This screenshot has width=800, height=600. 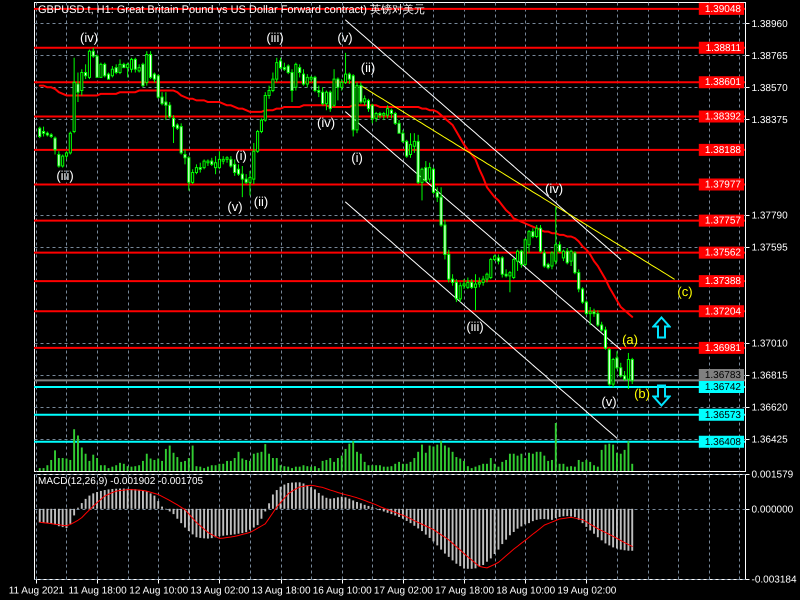 What do you see at coordinates (342, 591) in the screenshot?
I see `x-tick-label: 16 Aug 10:00` at bounding box center [342, 591].